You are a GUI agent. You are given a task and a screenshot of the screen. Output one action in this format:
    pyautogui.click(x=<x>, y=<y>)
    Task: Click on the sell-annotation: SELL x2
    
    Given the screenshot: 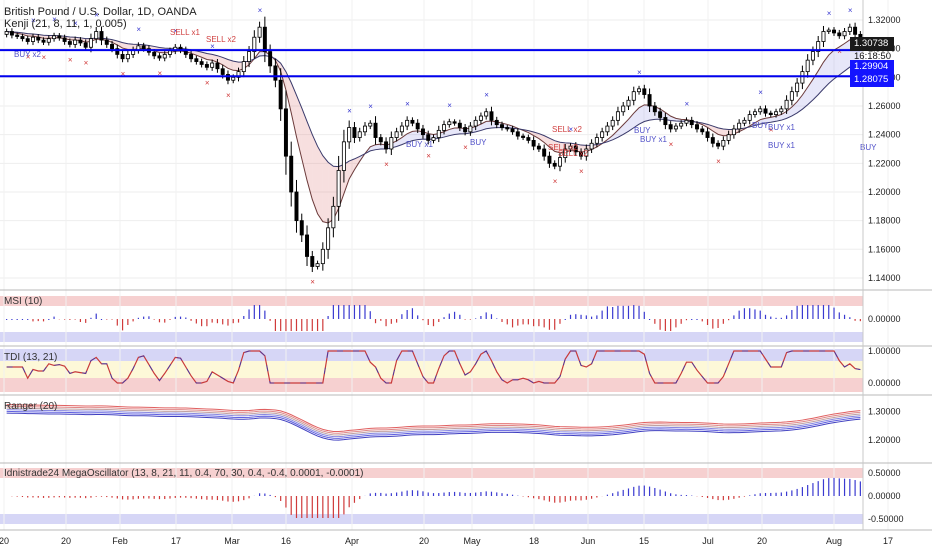 What is the action you would take?
    pyautogui.click(x=221, y=39)
    